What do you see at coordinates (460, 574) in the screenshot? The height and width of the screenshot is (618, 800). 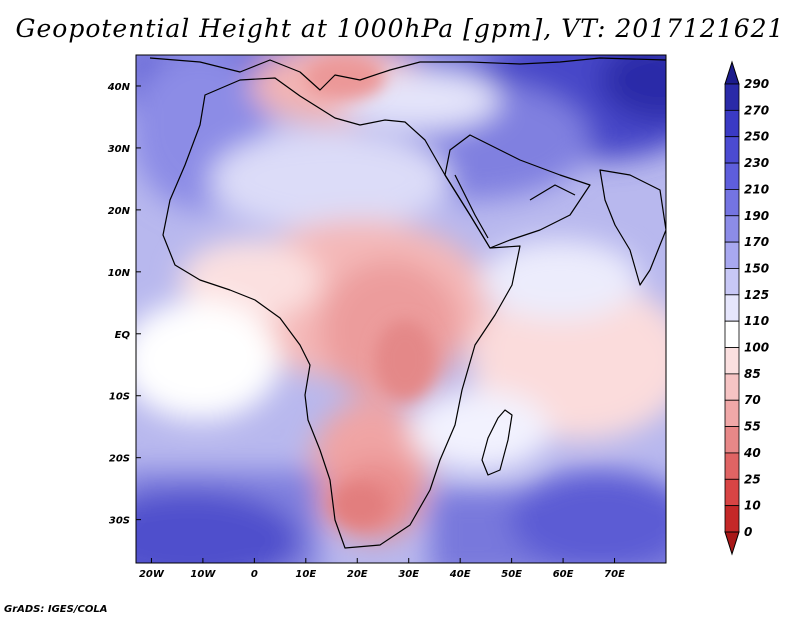 I see `lon-label: 40E` at bounding box center [460, 574].